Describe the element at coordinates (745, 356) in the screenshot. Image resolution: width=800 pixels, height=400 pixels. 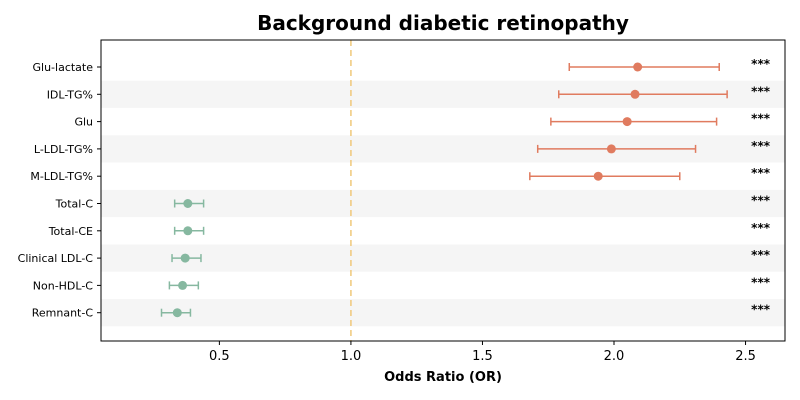
I see `x-tick-label: 2.5` at that location.